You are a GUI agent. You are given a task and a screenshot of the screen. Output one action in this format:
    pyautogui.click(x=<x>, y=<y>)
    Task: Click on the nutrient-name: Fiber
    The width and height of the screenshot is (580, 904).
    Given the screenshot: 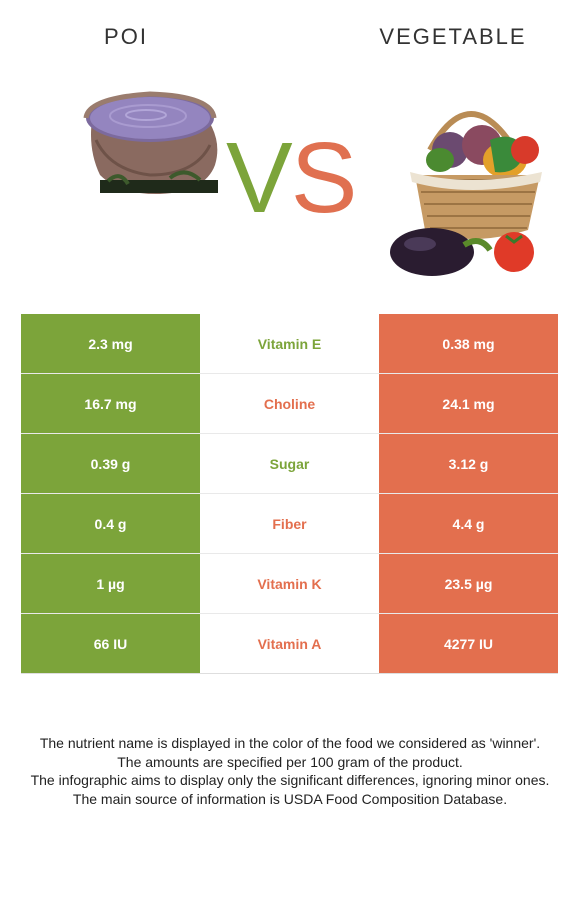 What is the action you would take?
    pyautogui.click(x=289, y=523)
    